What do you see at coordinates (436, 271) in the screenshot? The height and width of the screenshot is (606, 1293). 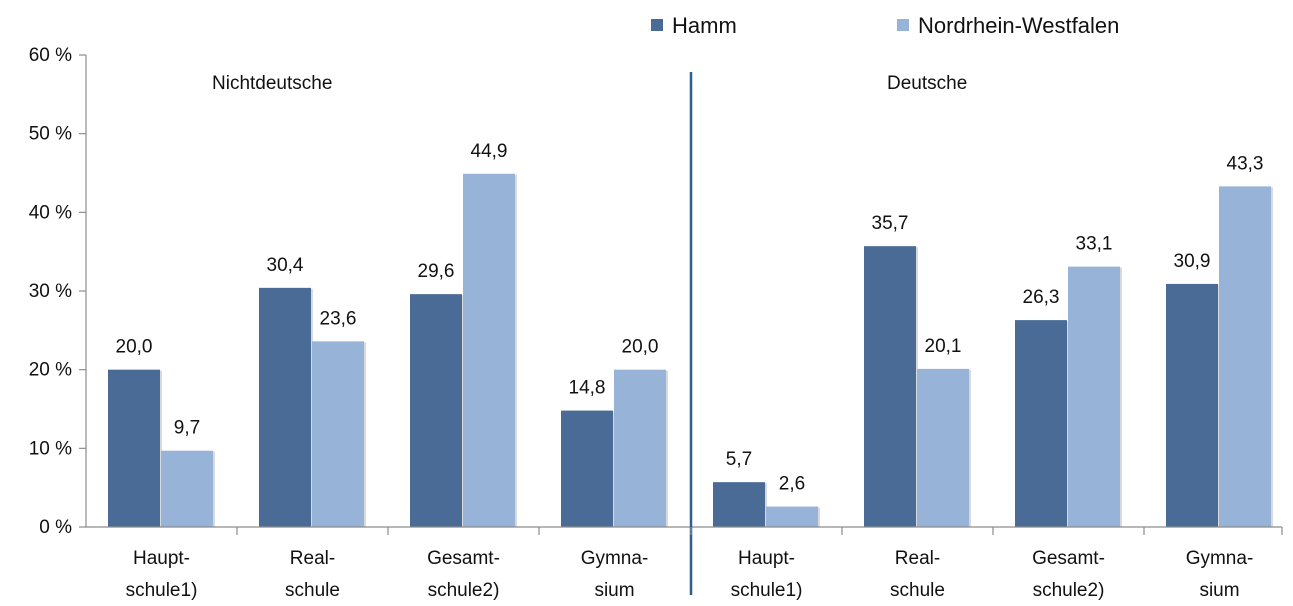 I see `data-label: 29,6` at bounding box center [436, 271].